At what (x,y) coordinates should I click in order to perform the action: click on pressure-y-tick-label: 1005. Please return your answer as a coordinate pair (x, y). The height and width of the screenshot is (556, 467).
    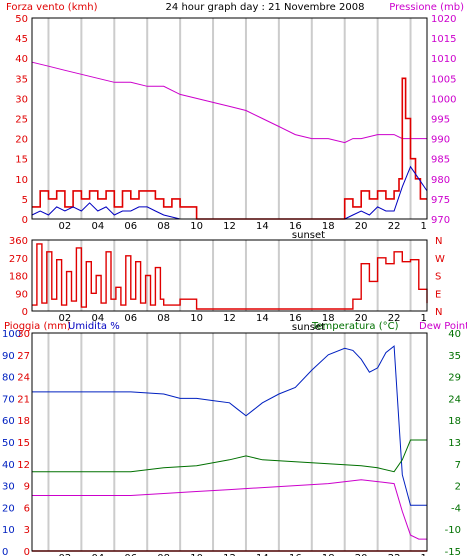
    Looking at the image, I should click on (443, 79).